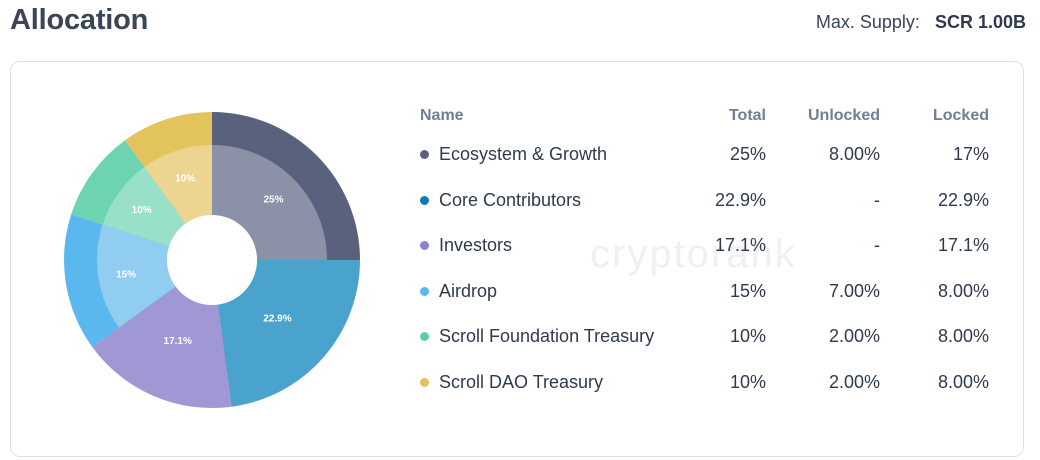 The width and height of the screenshot is (1040, 460). Describe the element at coordinates (747, 154) in the screenshot. I see `row-total: 25%` at that location.